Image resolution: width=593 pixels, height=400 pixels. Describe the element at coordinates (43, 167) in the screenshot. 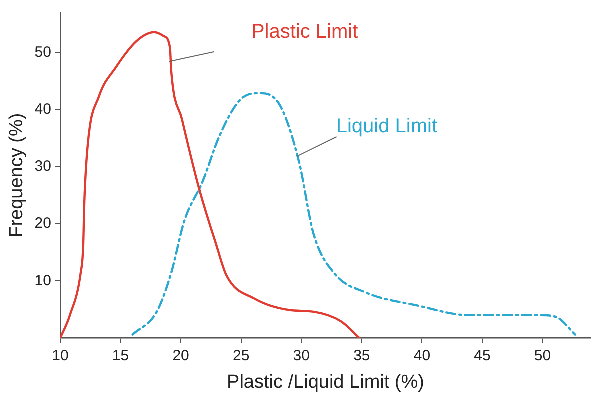

I see `y-tick-label: 30` at that location.